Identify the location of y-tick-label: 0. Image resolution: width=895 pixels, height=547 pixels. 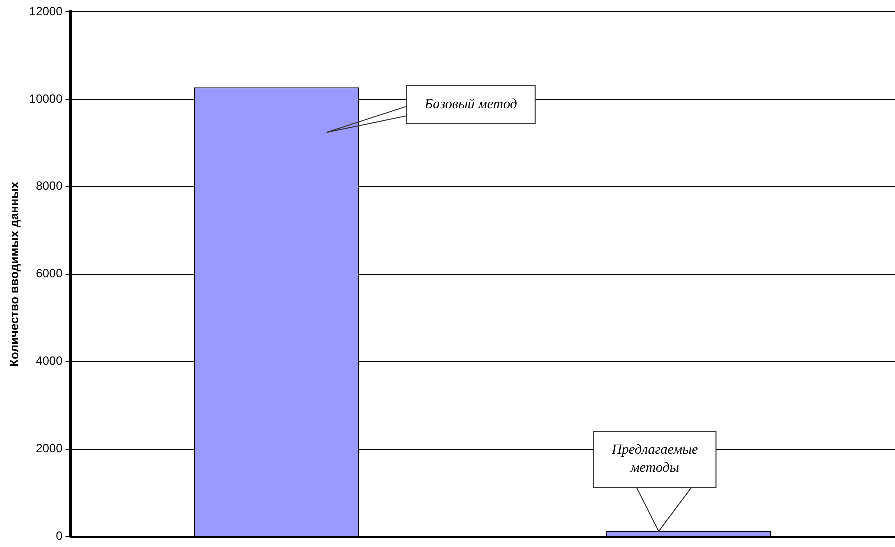
(60, 536).